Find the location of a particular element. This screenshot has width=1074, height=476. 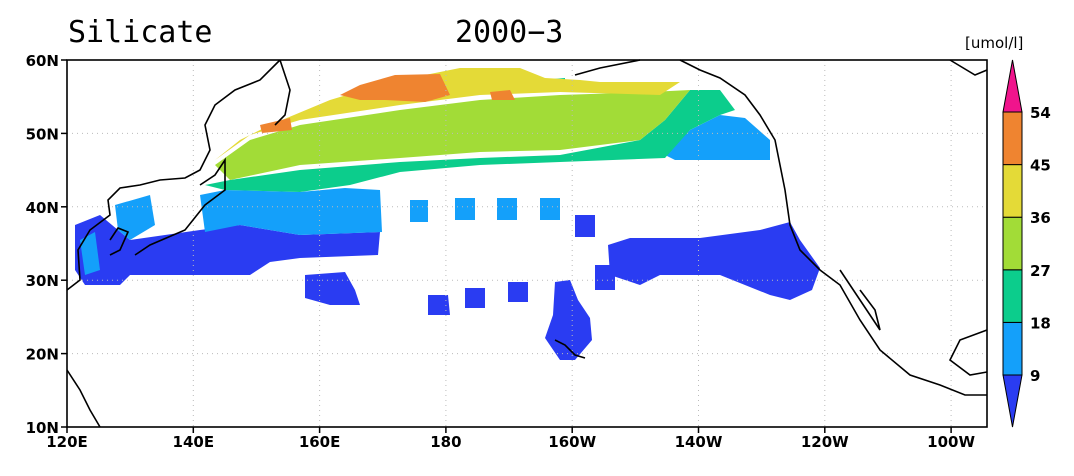

lon-tick-label: 140W is located at coordinates (699, 442).